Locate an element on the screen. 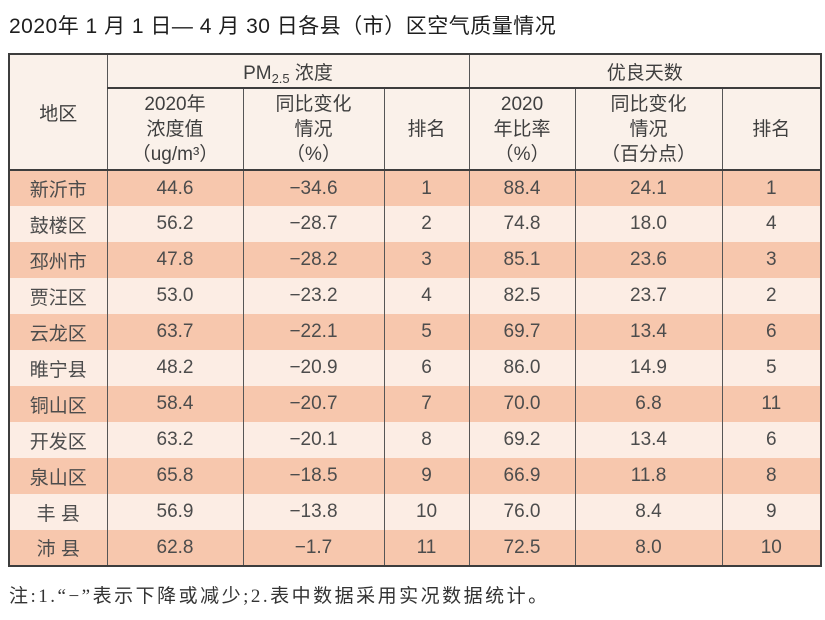 The image size is (825, 620). column-header-gd-ratio: 2020 年比率 （%） is located at coordinates (522, 129).